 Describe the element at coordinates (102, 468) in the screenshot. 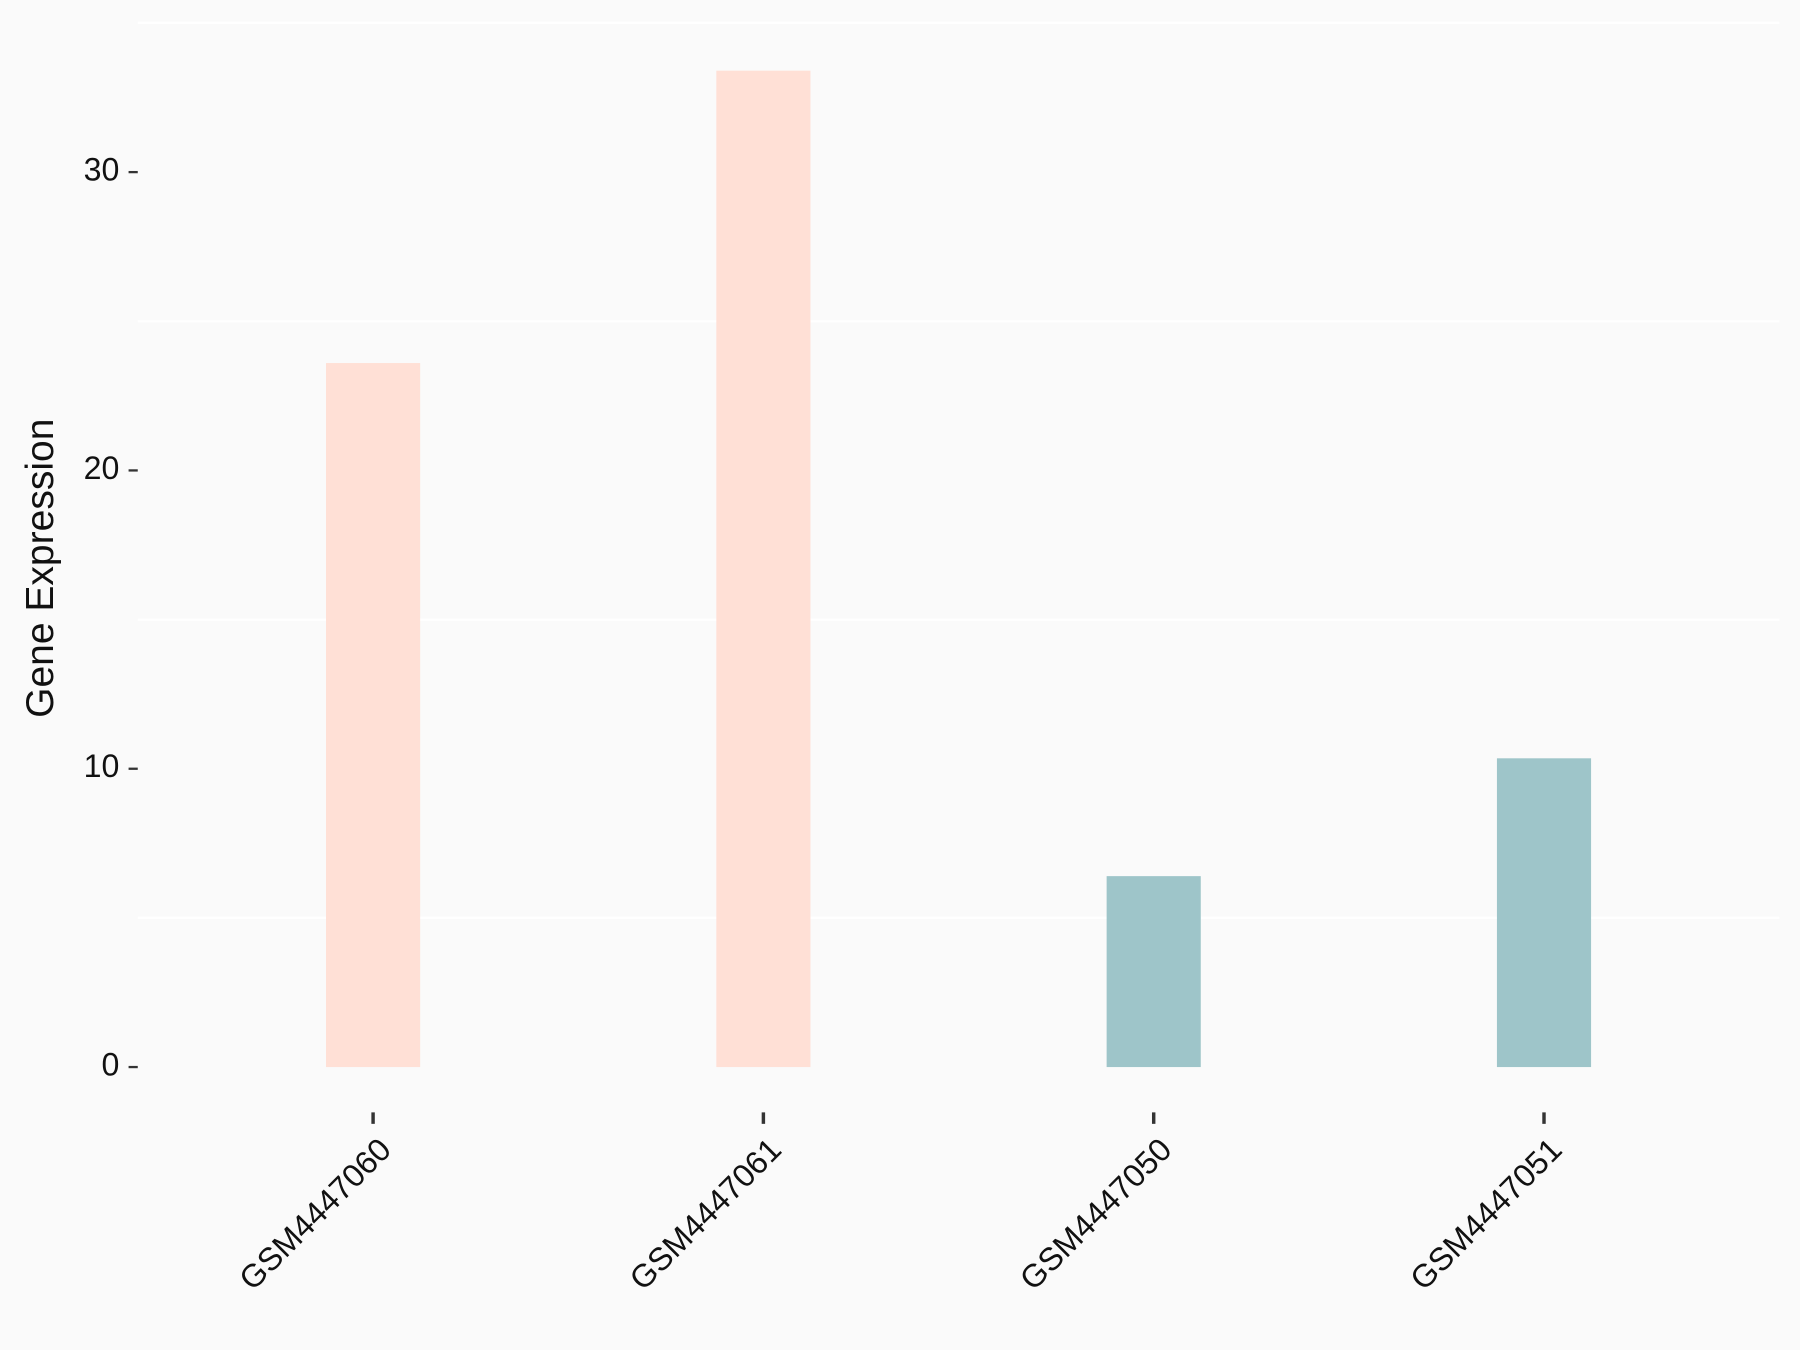

I see `y-tick-label: 20` at that location.